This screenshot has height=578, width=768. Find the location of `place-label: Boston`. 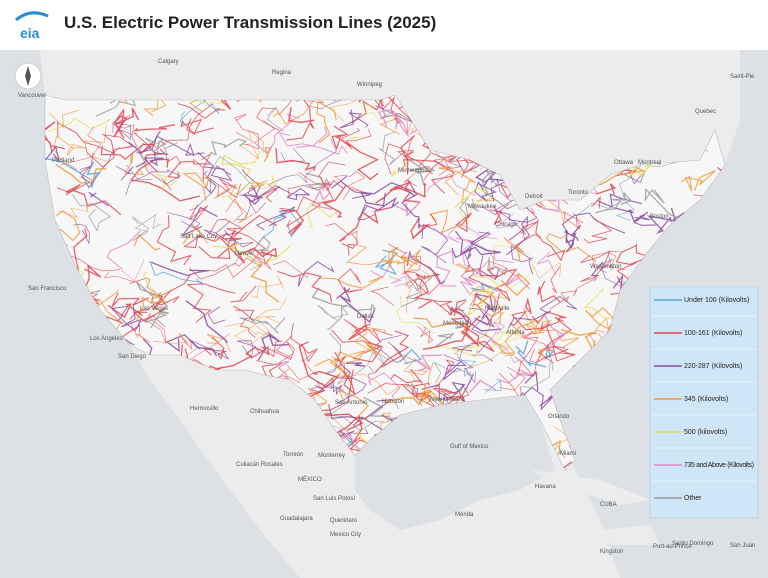

place-label: Boston is located at coordinates (659, 217).